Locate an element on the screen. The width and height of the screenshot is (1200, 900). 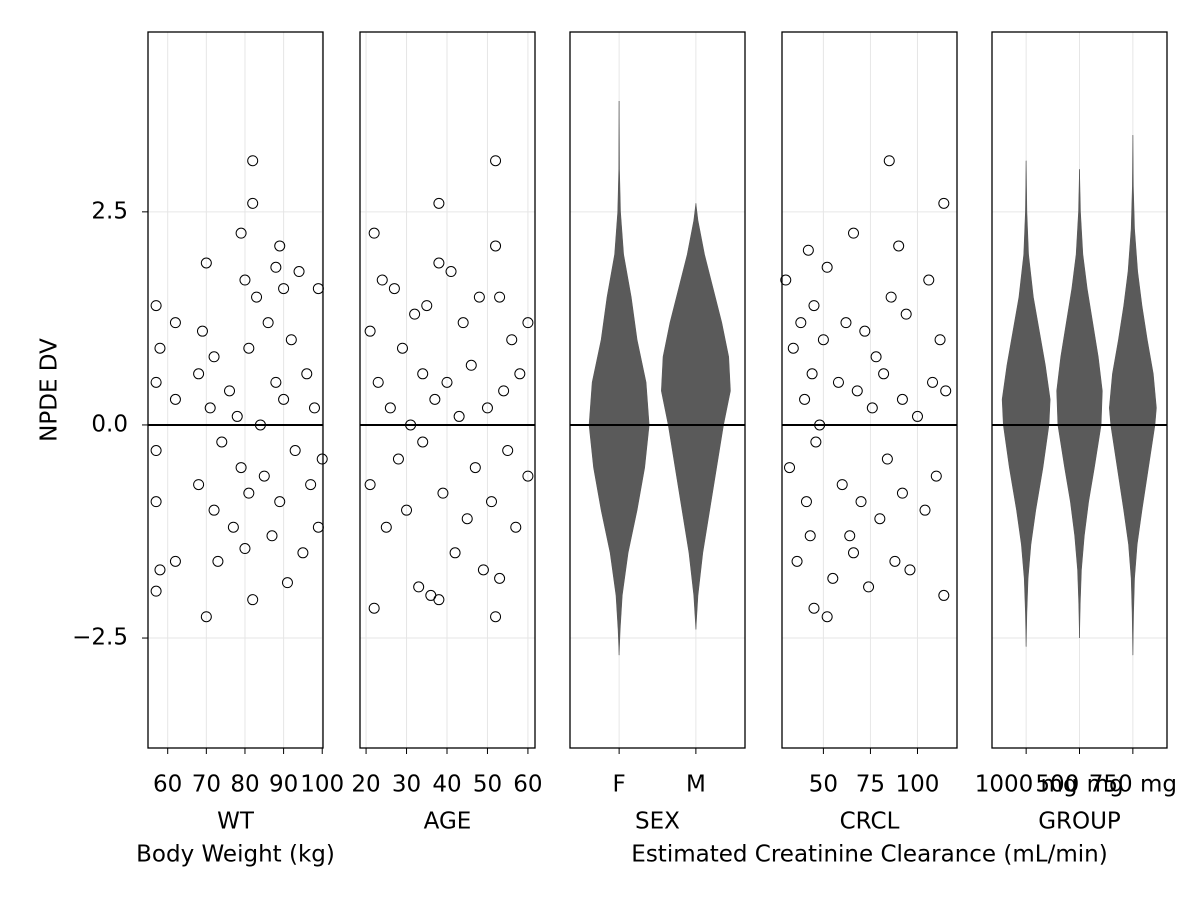
x-tick-label: 70 is located at coordinates (206, 785).